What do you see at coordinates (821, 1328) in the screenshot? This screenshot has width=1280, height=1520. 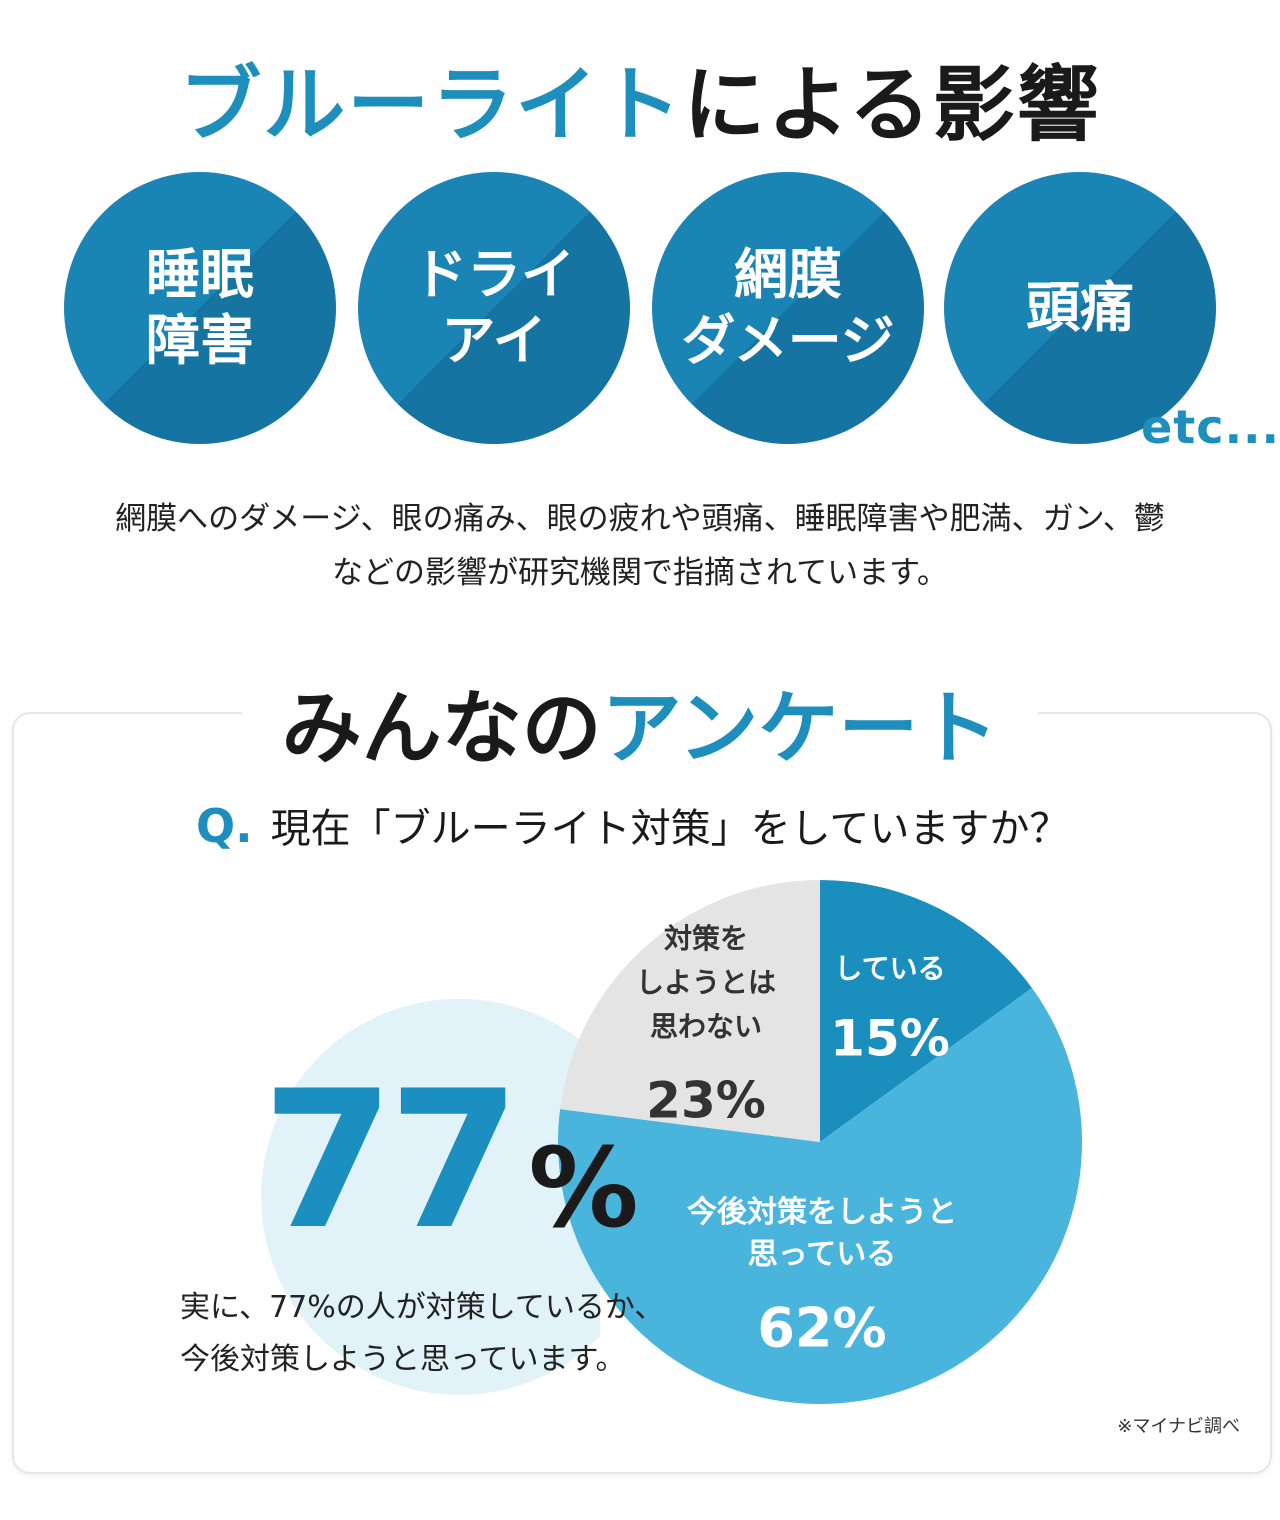 I see `slice-value-1: 62%` at bounding box center [821, 1328].